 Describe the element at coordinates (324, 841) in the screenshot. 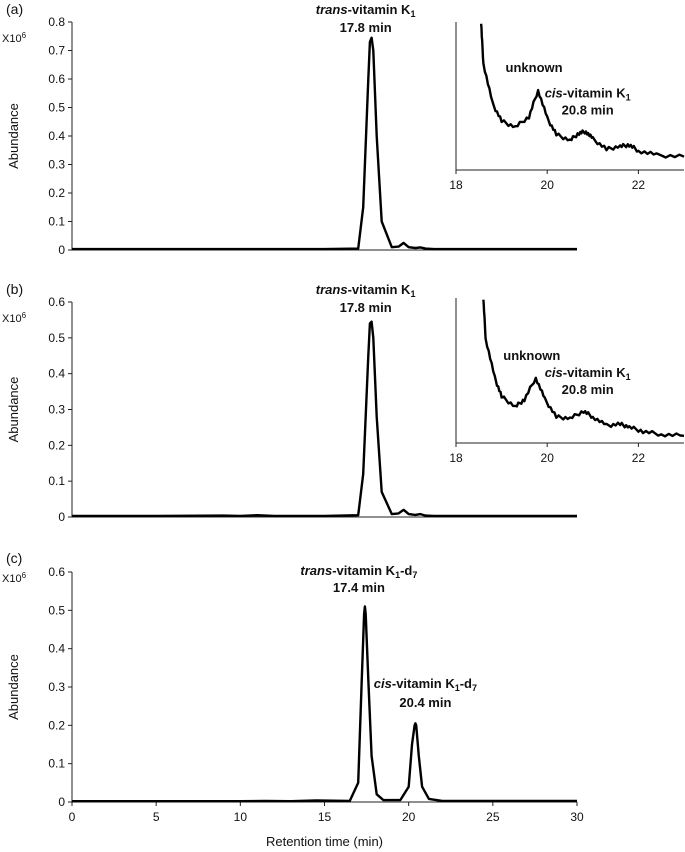

I see `x-axis-label: Retention time (min)` at that location.